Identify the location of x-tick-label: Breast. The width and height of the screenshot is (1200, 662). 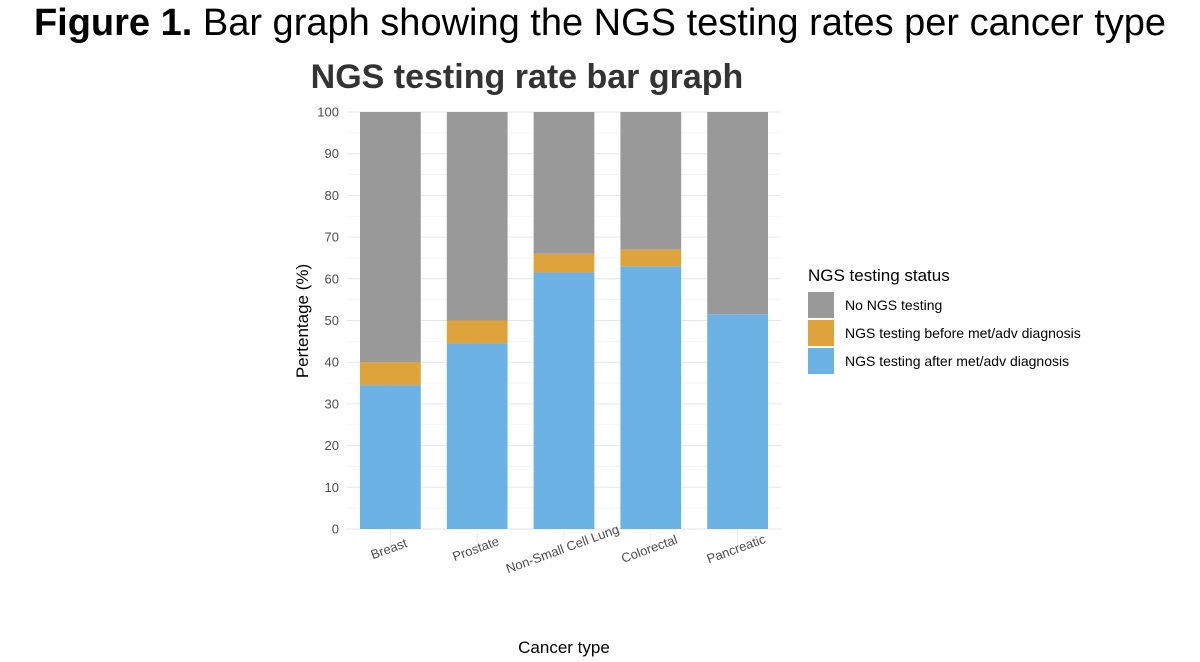
(389, 548).